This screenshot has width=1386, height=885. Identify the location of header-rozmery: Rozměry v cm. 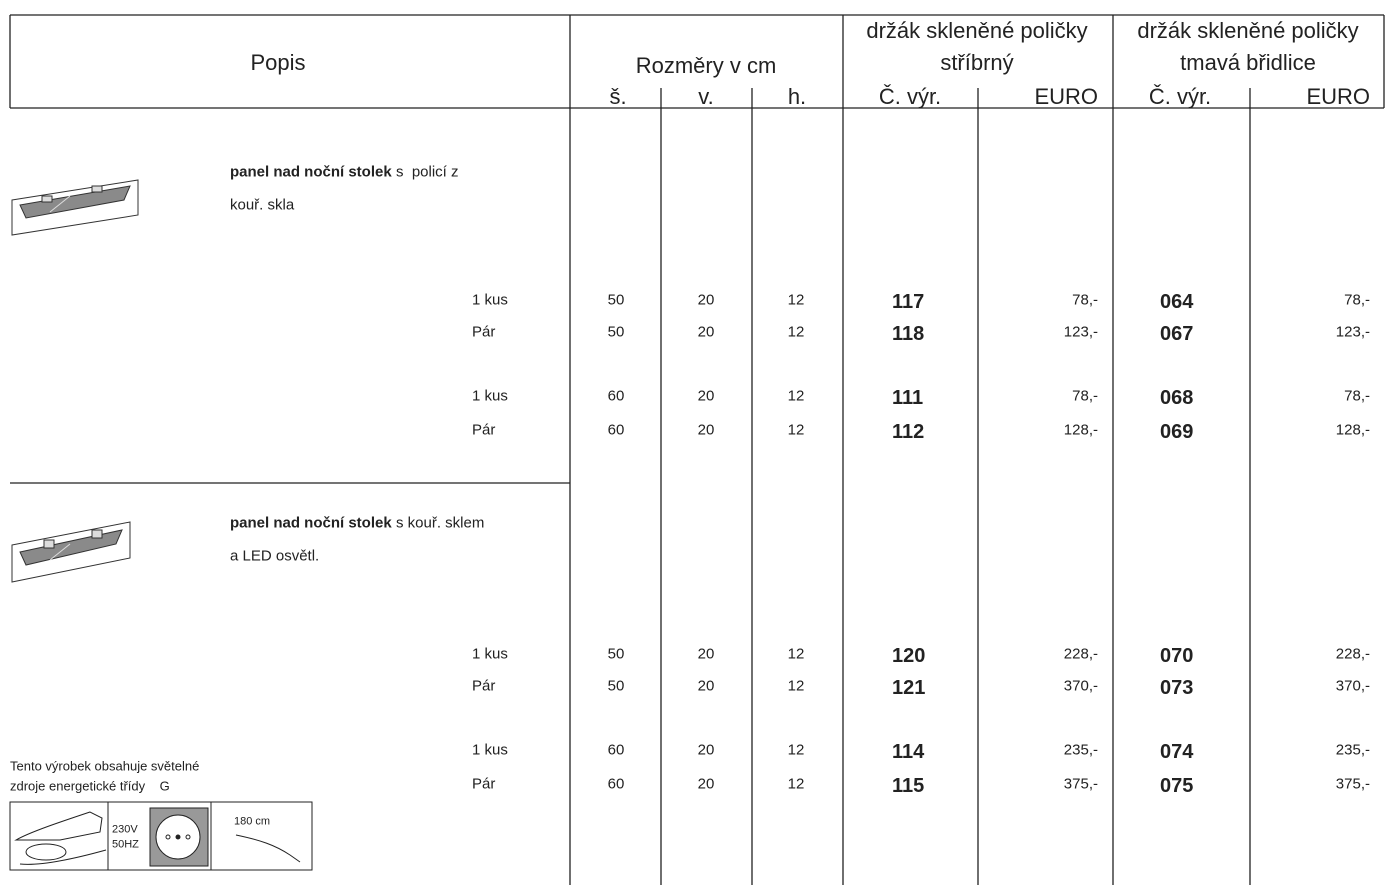
(706, 65).